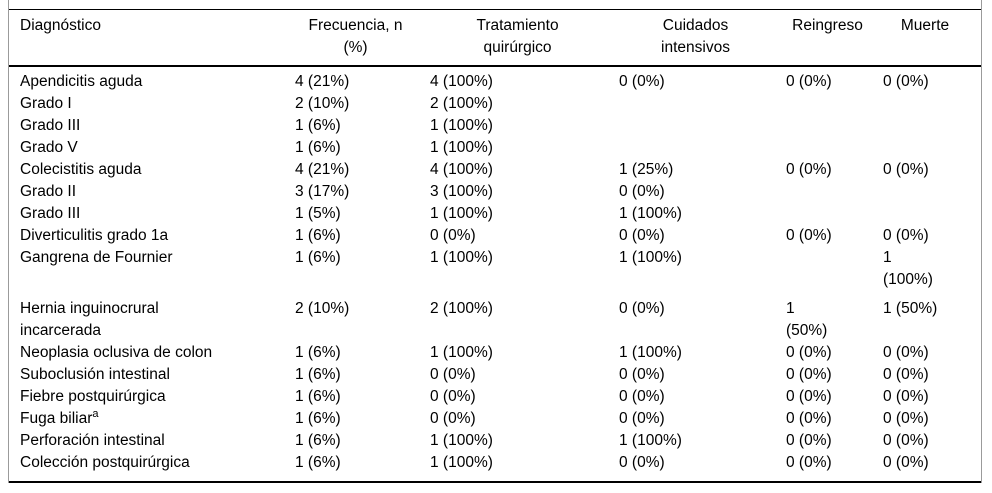  I want to click on diagnosis-cell: Gangrena de Fournier, so click(96, 257).